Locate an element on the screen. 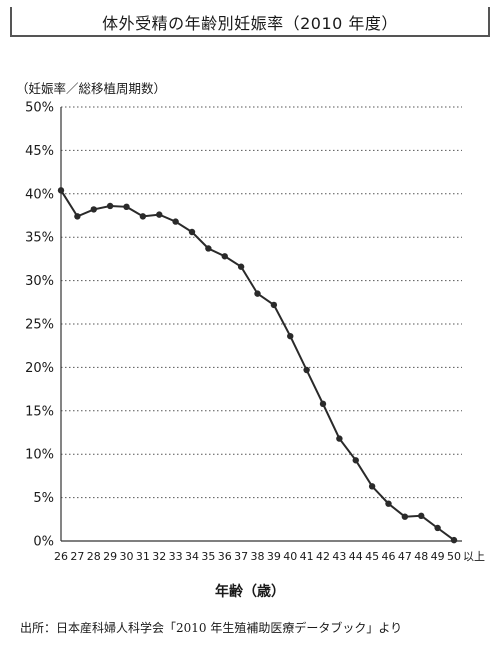  chart-title: 体外受精の年齢別妊娠率（2010 年度） is located at coordinates (250, 23).